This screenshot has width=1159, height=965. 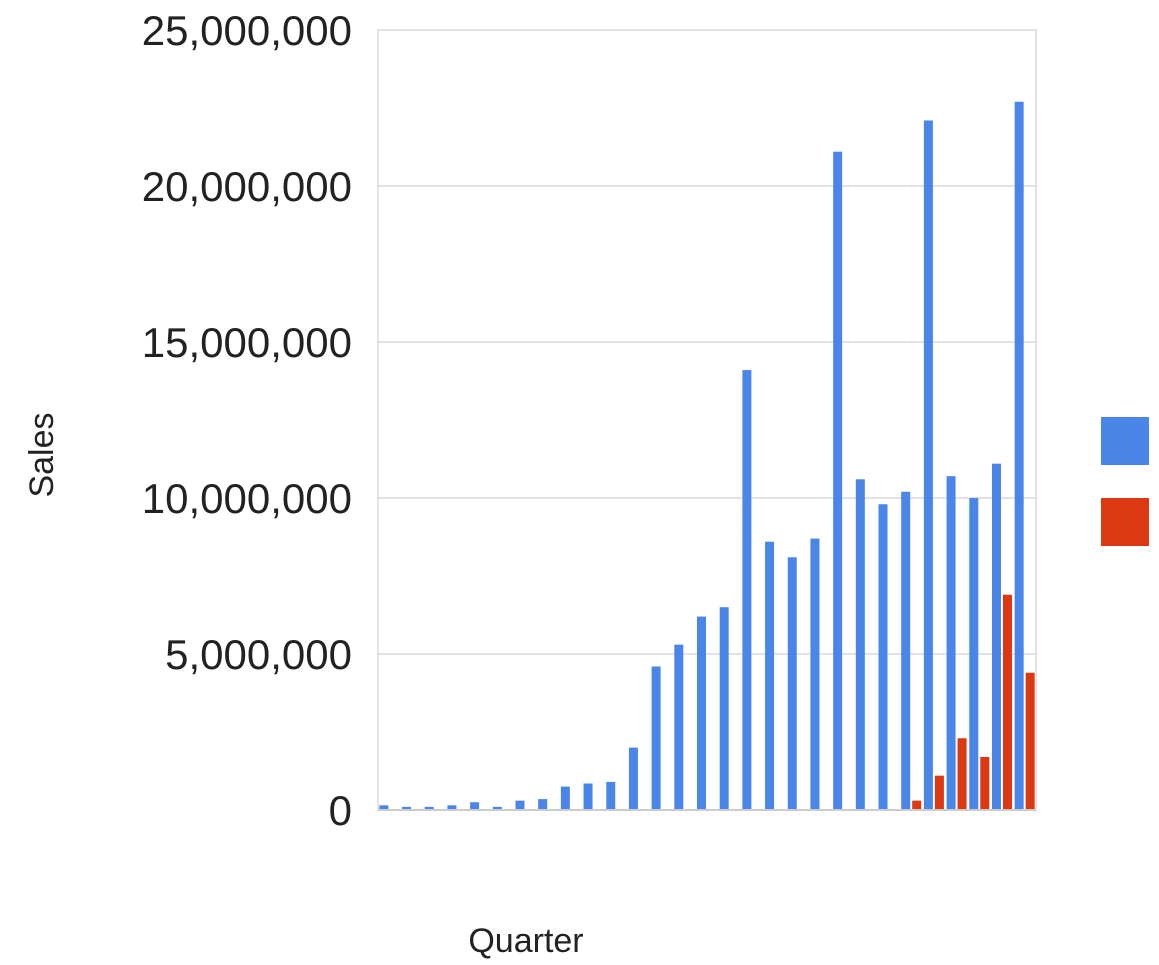 I want to click on y-tick-label: 20,000,000, so click(x=247, y=186).